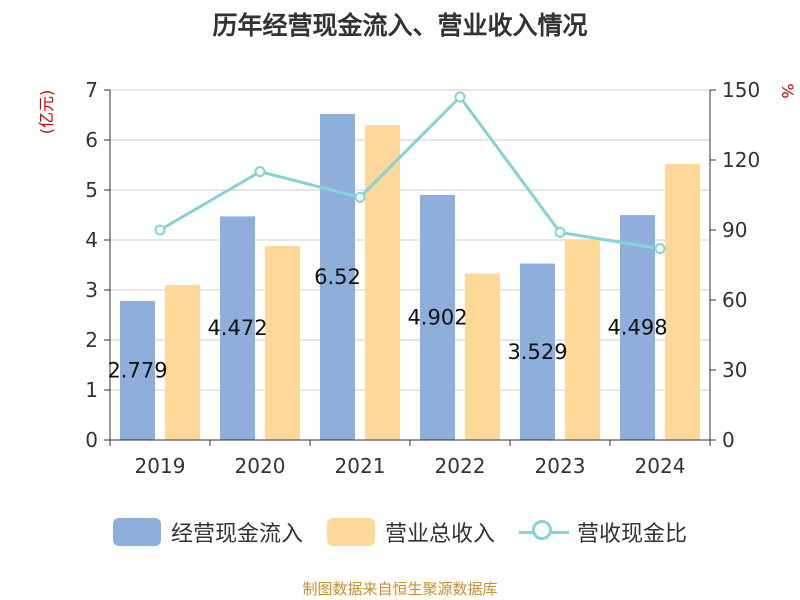  Describe the element at coordinates (544, 532) in the screenshot. I see `legend-line-cash-ratio` at that location.